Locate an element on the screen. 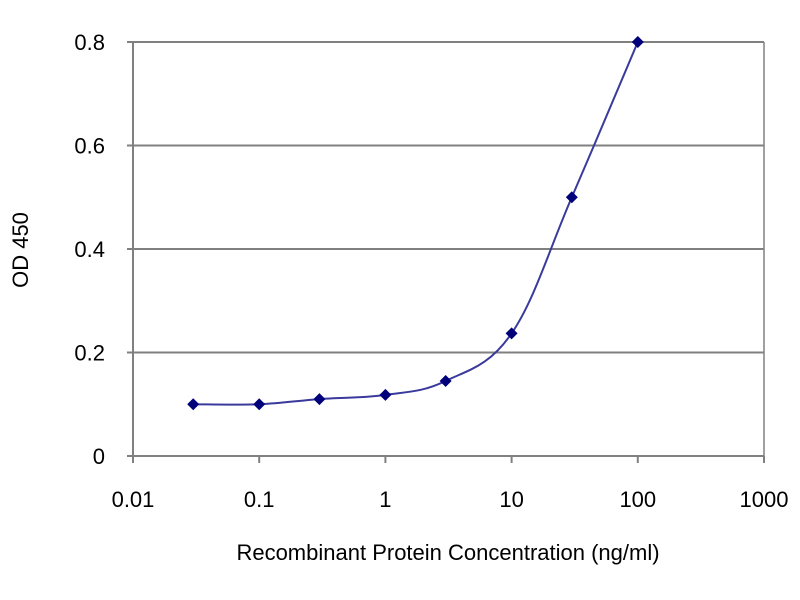 The height and width of the screenshot is (600, 800). x-tick-label-5: 1000 is located at coordinates (764, 499).